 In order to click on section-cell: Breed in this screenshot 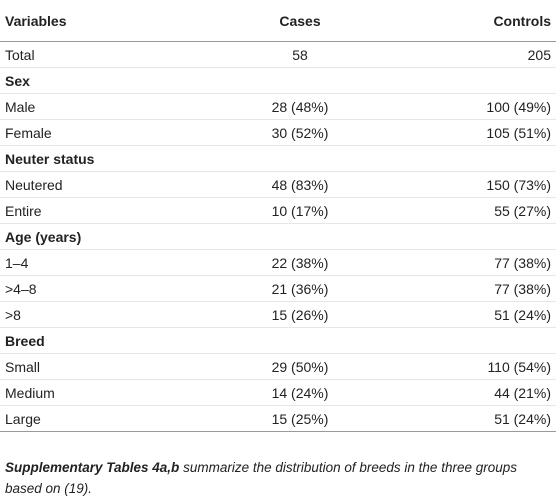, I will do `click(278, 340)`.